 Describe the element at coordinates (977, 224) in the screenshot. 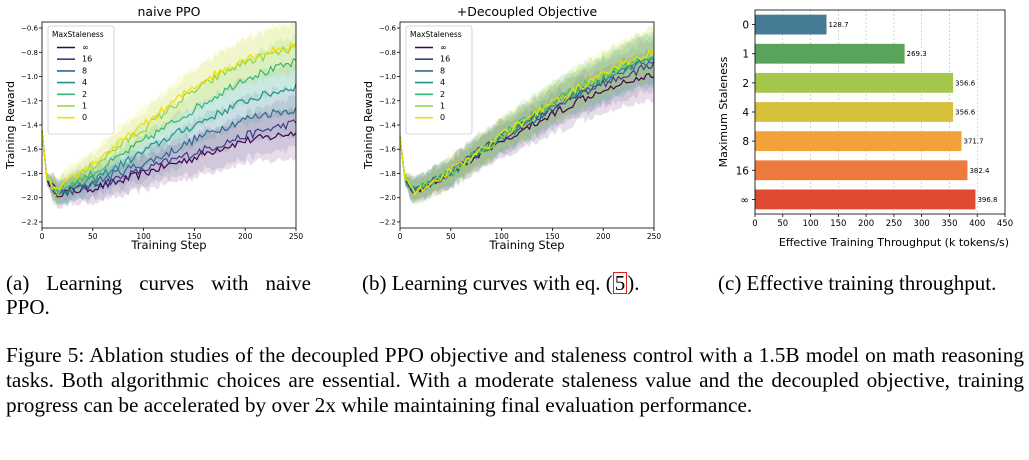

I see `x-tick-label: 400` at that location.